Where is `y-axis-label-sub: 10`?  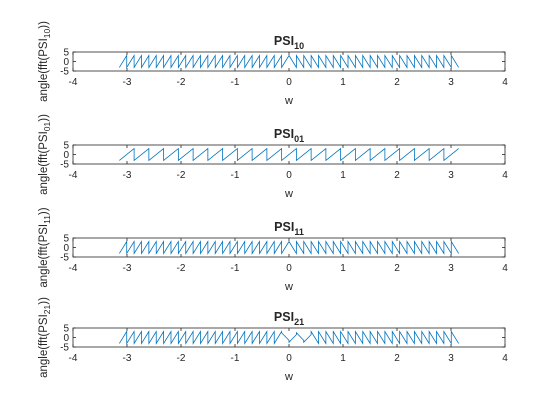 y-axis-label-sub: 10 is located at coordinates (47, 33).